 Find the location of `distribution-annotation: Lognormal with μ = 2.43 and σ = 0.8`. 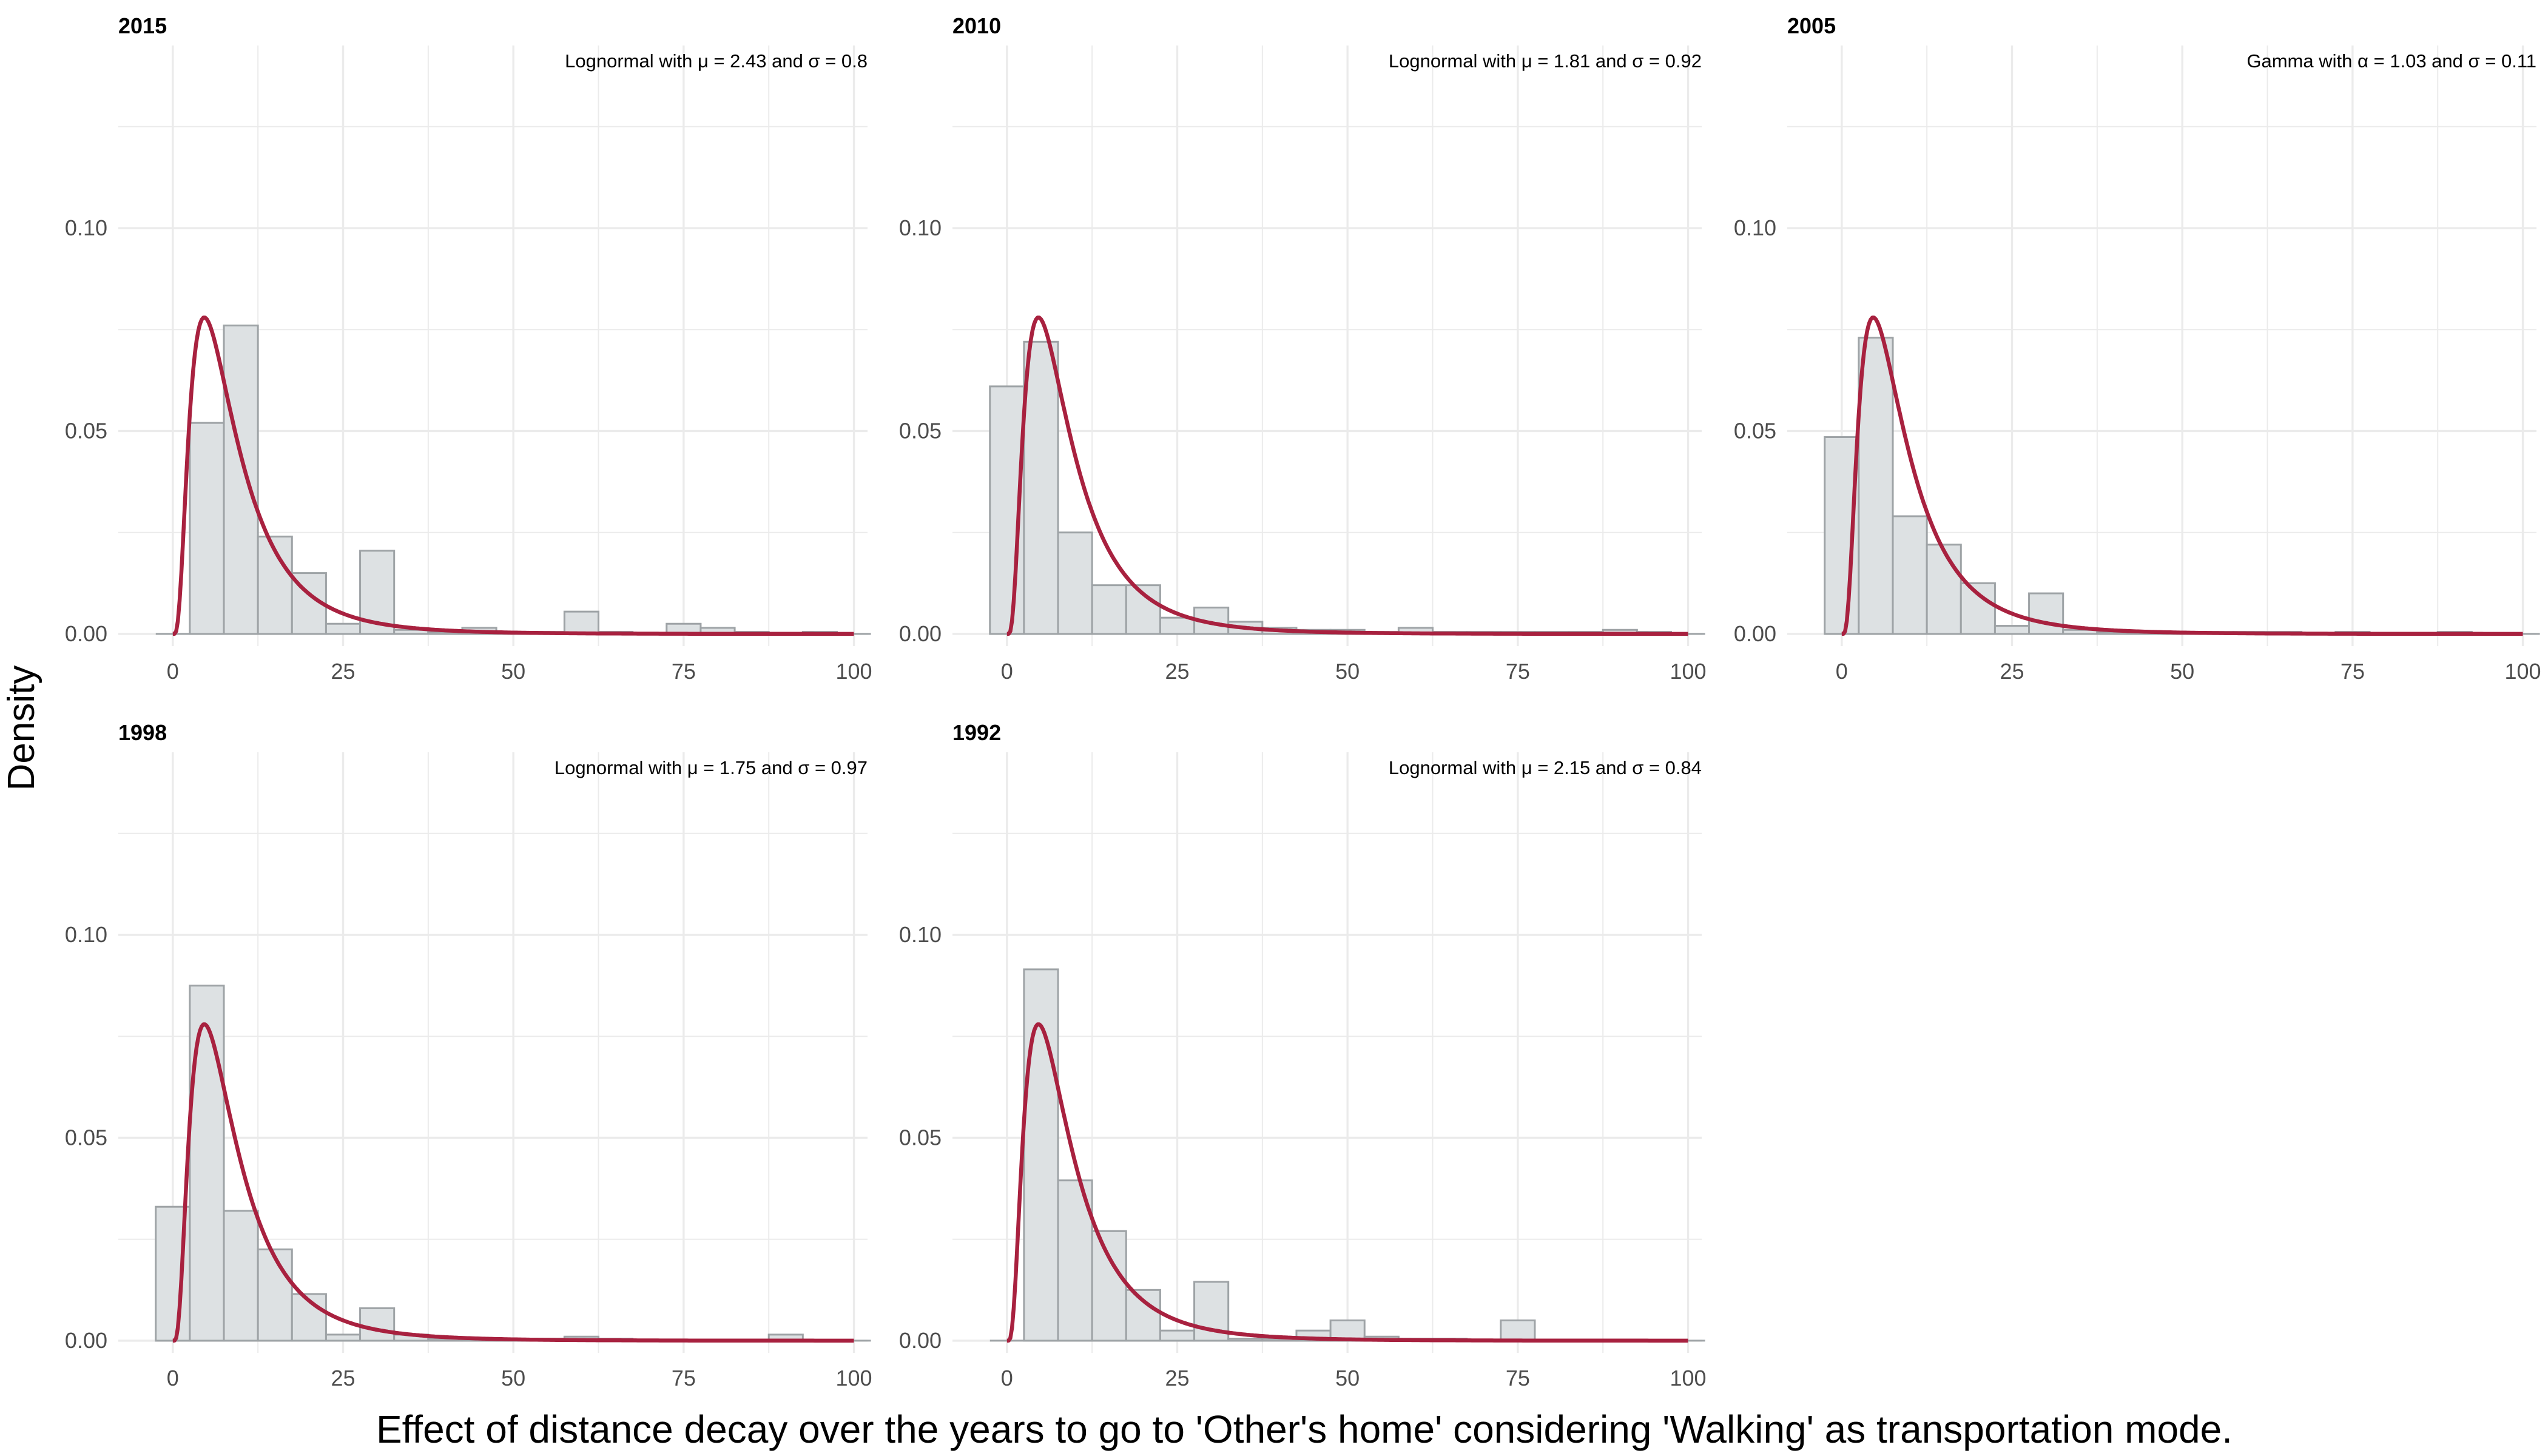

distribution-annotation: Lognormal with μ = 2.43 and σ = 0.8 is located at coordinates (716, 61).